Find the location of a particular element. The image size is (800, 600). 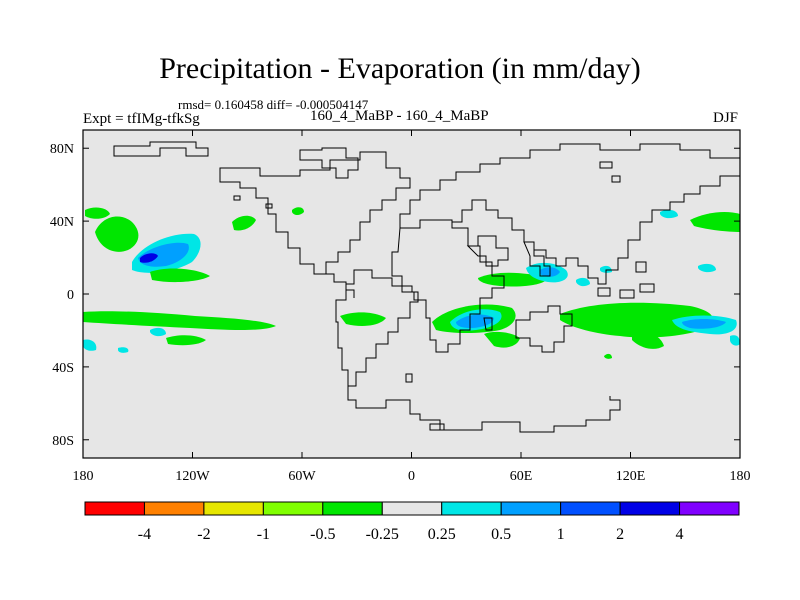

coast-australia is located at coordinates (544, 329).